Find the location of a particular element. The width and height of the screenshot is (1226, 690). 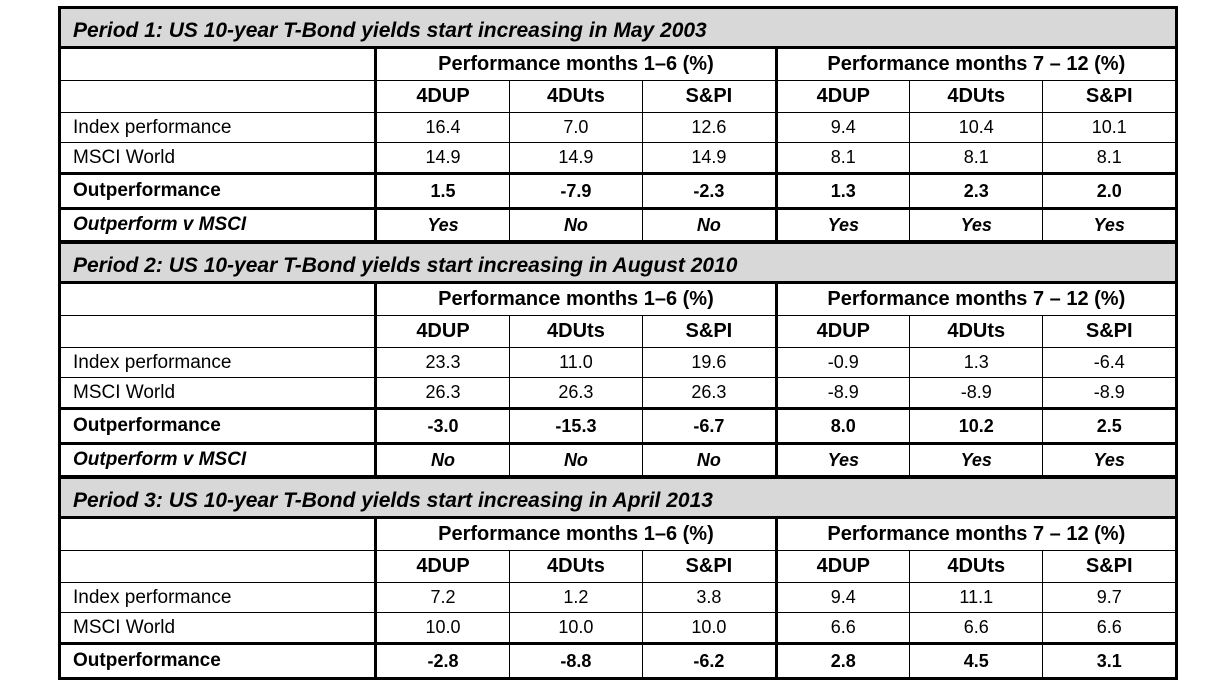

value-cell: 11.1 is located at coordinates (976, 597).